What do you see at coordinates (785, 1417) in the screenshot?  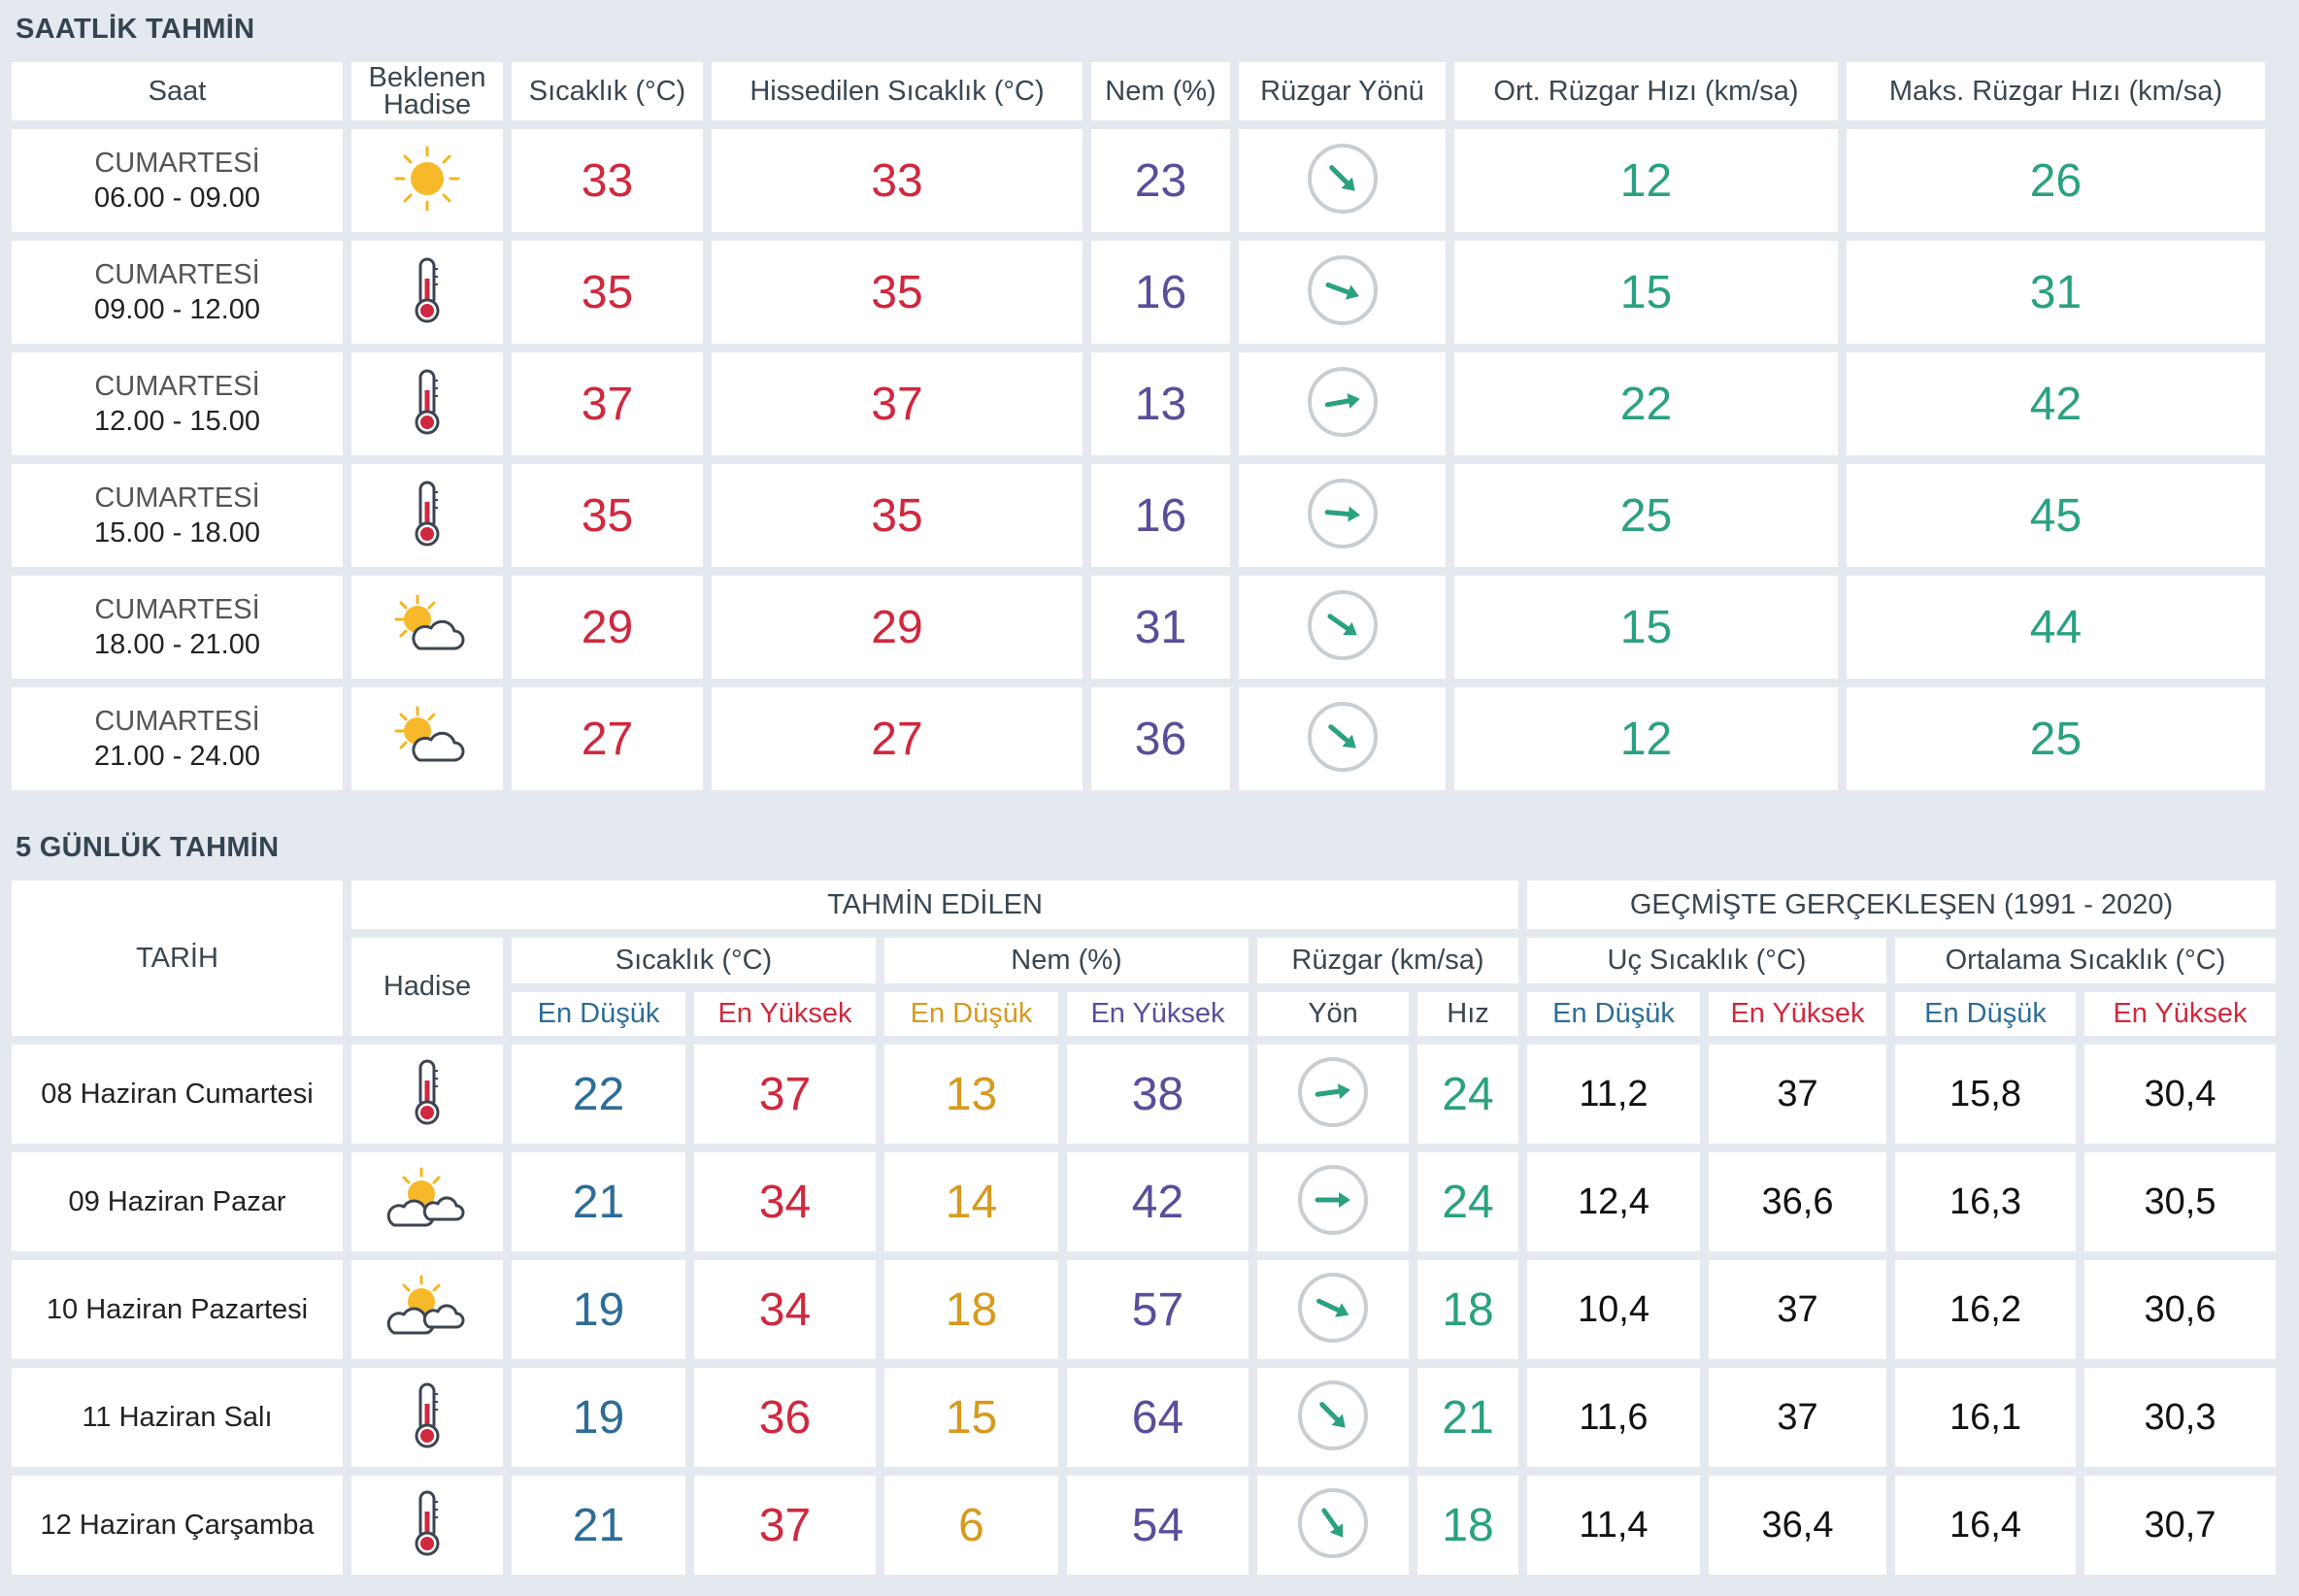 I see `temp-max-value: 36` at bounding box center [785, 1417].